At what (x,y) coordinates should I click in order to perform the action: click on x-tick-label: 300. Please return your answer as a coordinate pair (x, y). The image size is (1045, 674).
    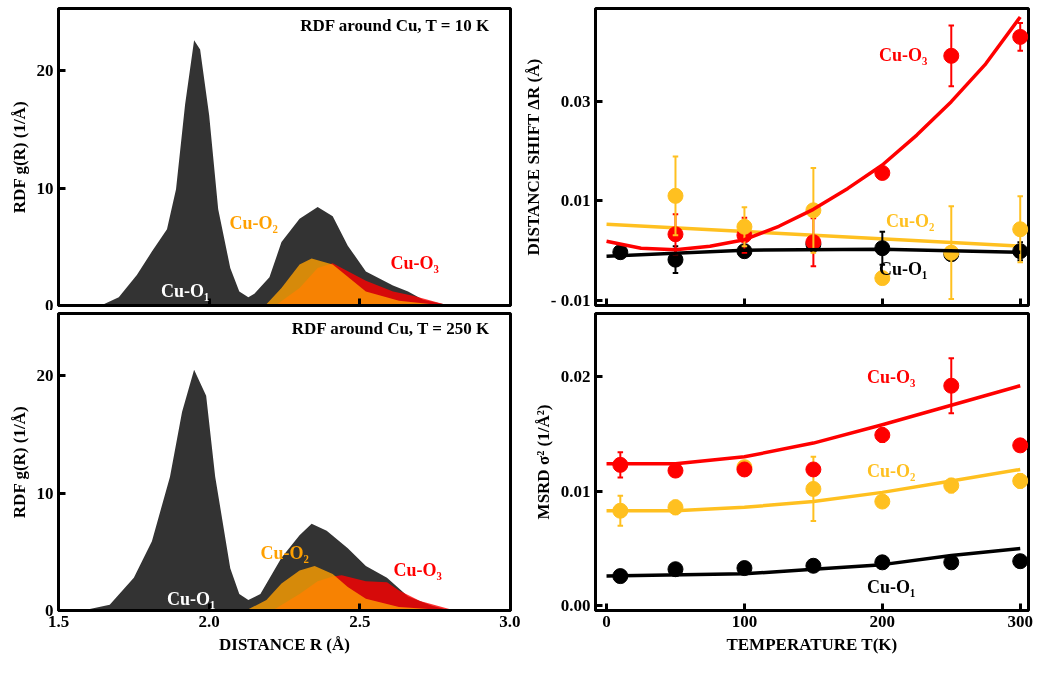
    Looking at the image, I should click on (1020, 621).